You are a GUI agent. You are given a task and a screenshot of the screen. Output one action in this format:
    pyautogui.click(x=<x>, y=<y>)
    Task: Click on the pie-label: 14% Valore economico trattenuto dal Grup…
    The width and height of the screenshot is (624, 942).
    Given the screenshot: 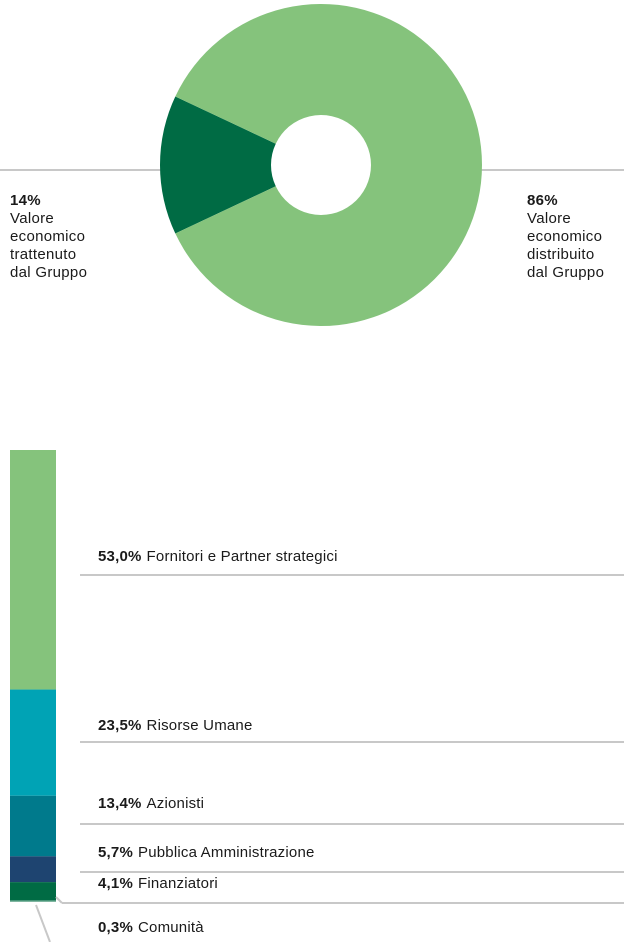 What is the action you would take?
    pyautogui.click(x=55, y=237)
    